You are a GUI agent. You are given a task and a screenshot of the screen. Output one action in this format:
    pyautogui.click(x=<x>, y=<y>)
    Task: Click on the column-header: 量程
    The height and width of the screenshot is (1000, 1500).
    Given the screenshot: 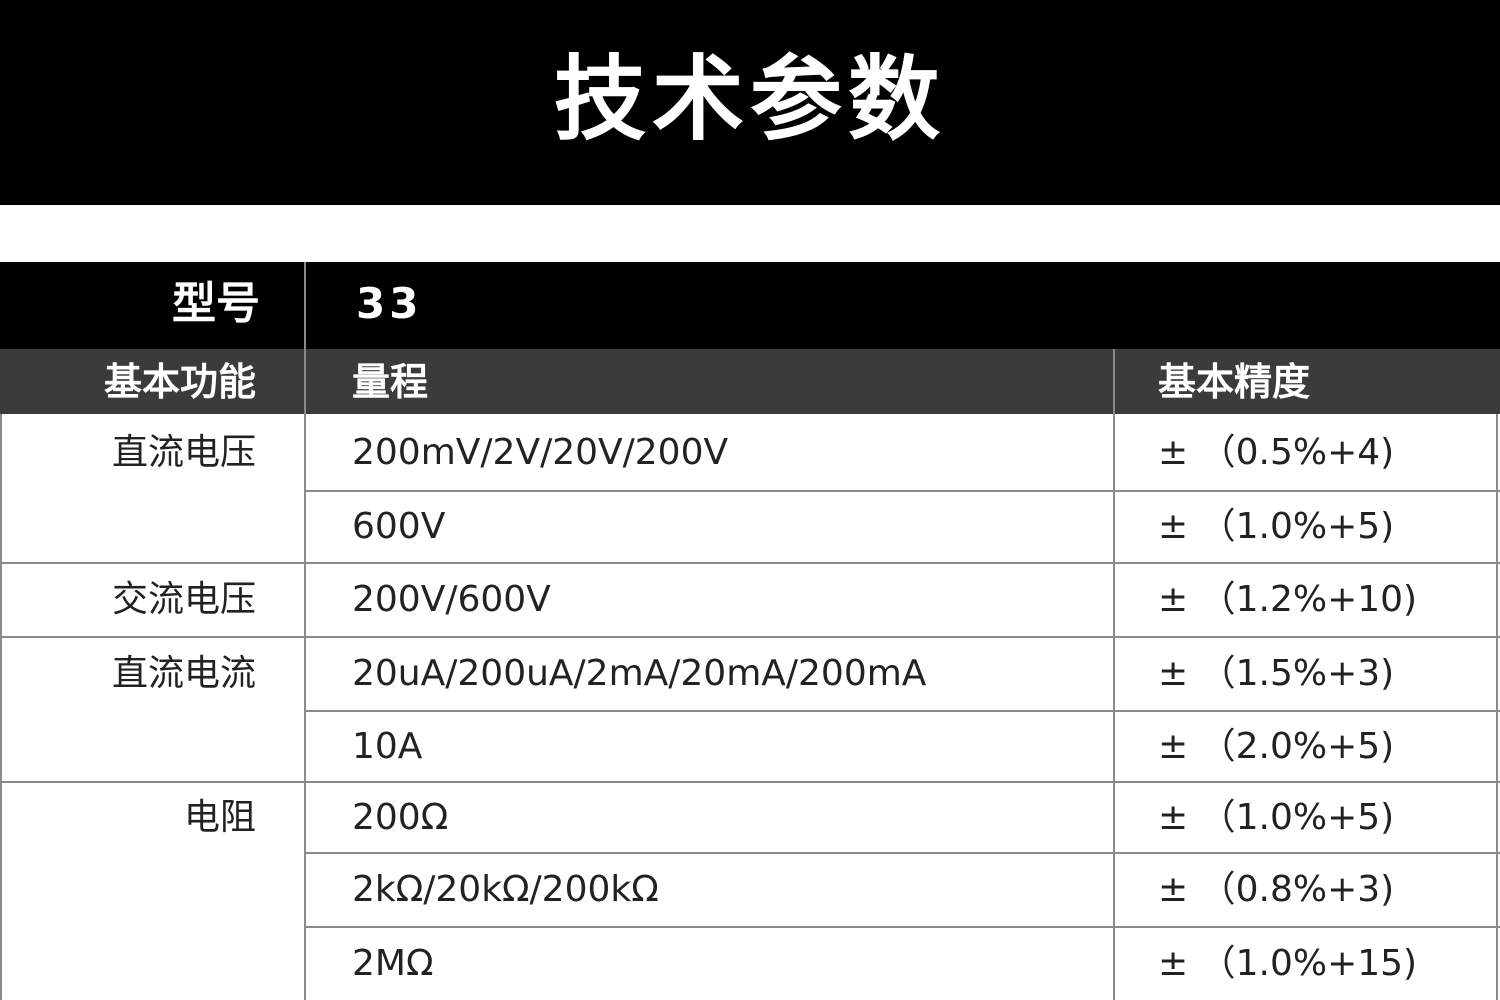 What is the action you would take?
    pyautogui.click(x=390, y=382)
    